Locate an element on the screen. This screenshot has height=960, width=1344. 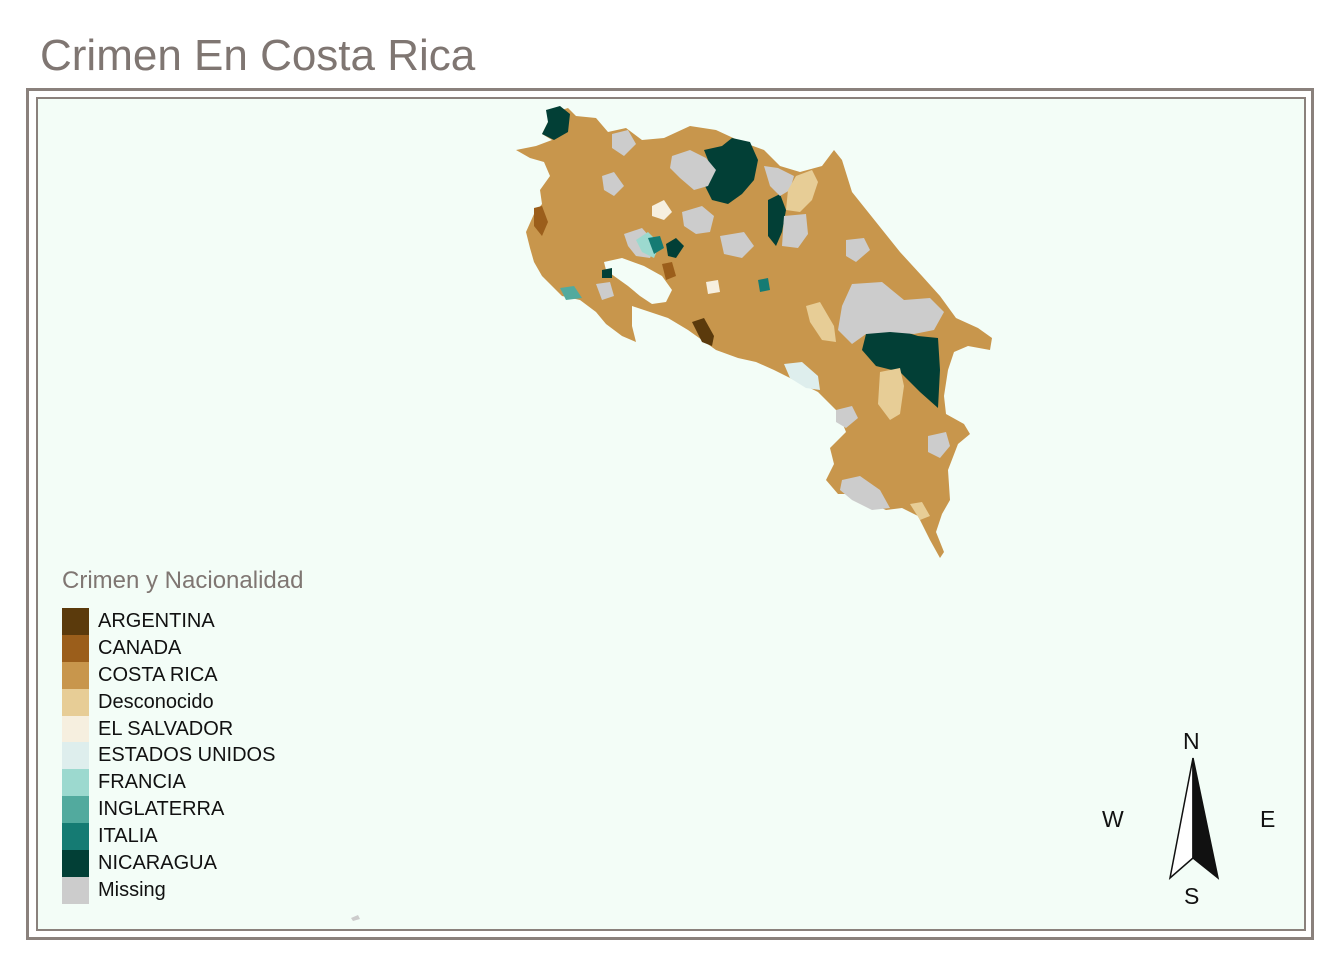
region-argentina is located at coordinates (703, 332).